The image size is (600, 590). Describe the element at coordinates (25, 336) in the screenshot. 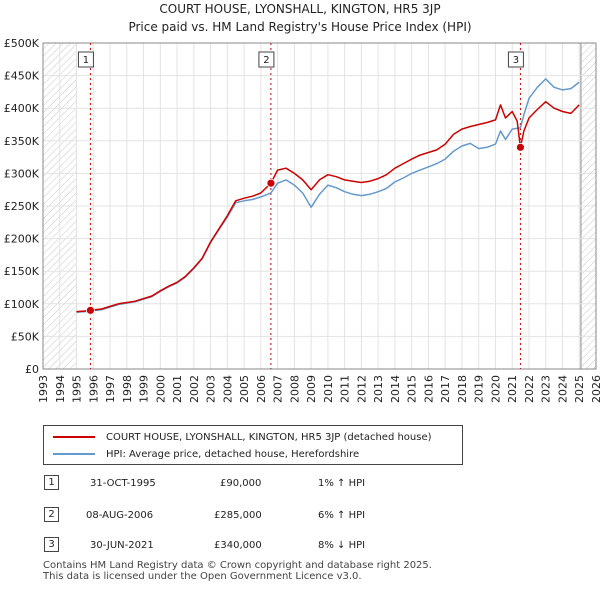

I see `y-tick-label: £50K` at that location.